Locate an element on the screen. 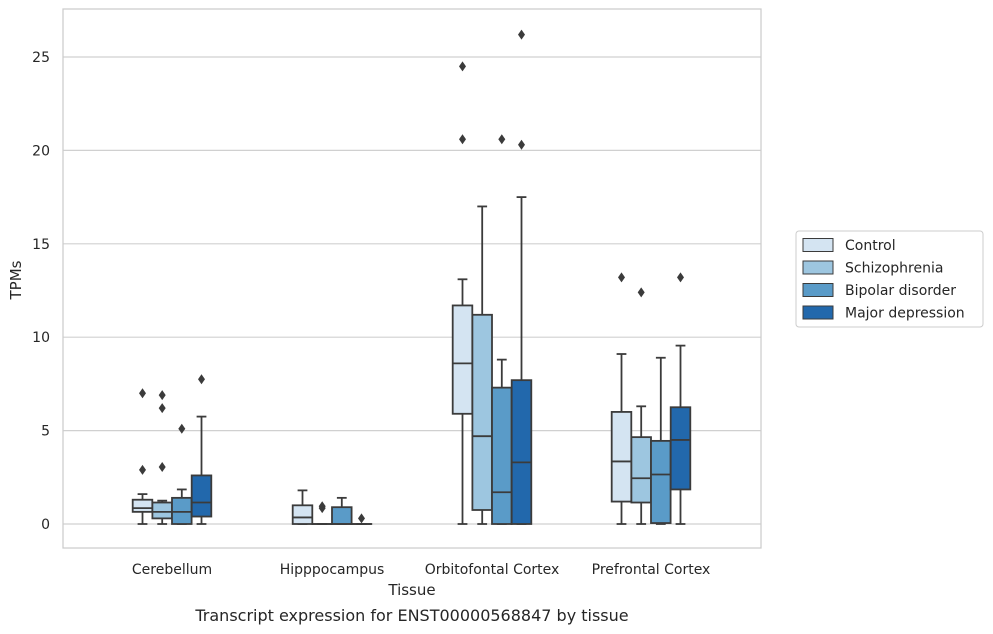  y-tick-label: 5 is located at coordinates (45, 432).